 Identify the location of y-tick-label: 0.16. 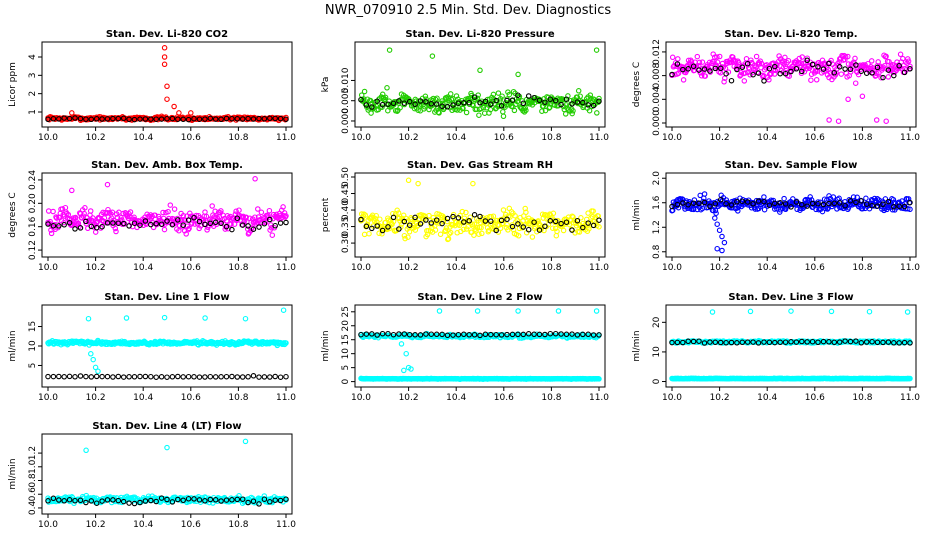
(33, 226).